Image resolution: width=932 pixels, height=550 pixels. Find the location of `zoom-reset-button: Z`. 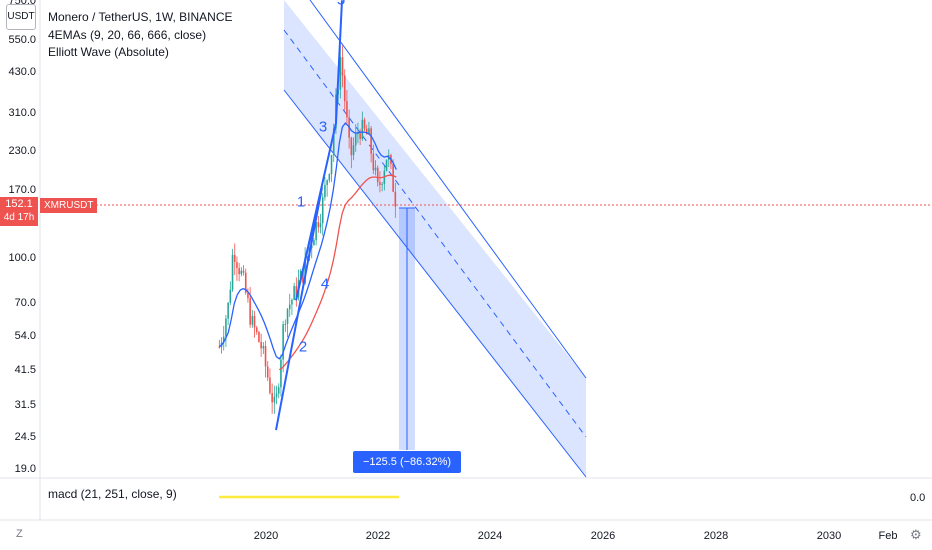

zoom-reset-button: Z is located at coordinates (19, 534).